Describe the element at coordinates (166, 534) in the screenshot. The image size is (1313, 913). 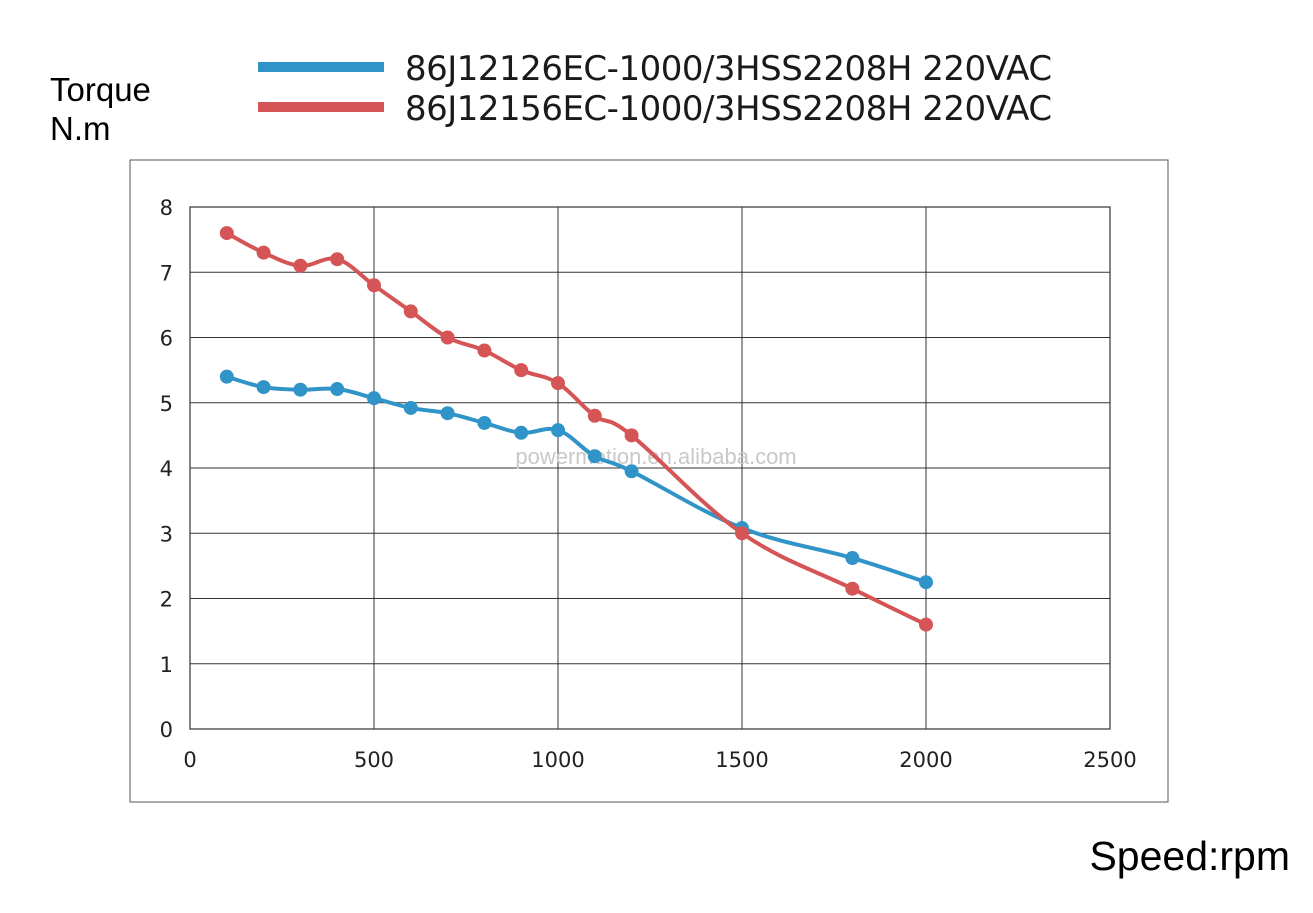
I see `y-tick-label: 3` at that location.